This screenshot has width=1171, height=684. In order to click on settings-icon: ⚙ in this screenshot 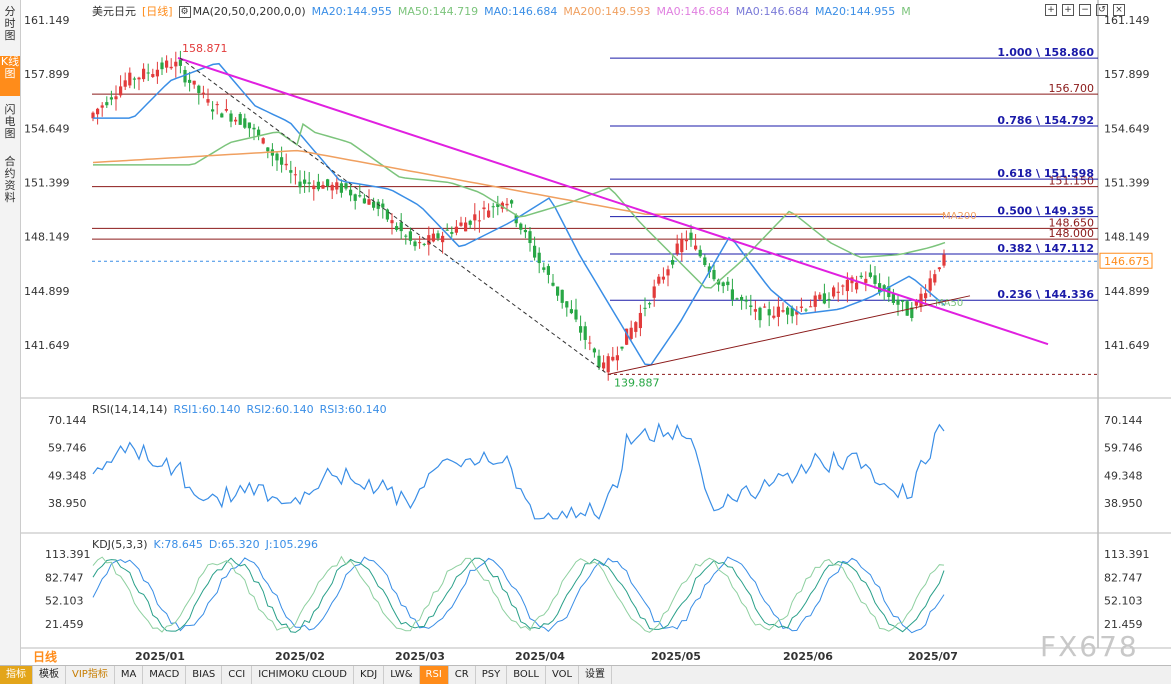, I will do `click(184, 12)`.